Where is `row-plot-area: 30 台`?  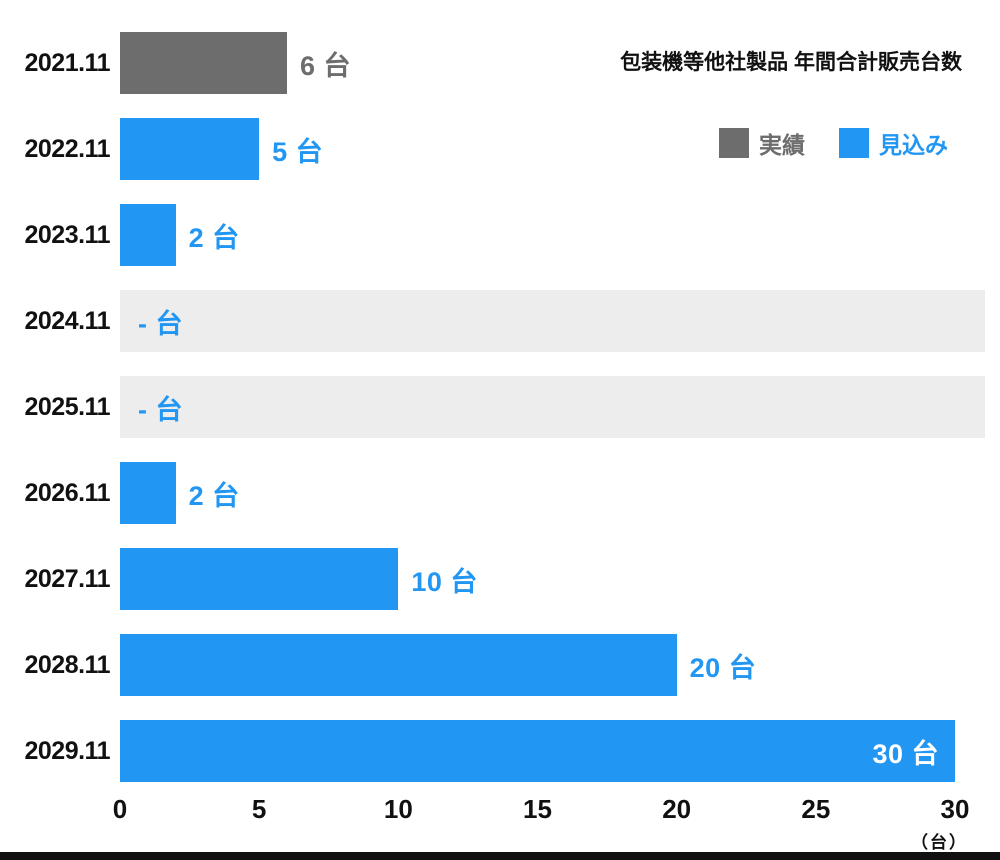
row-plot-area: 30 台 is located at coordinates (560, 751).